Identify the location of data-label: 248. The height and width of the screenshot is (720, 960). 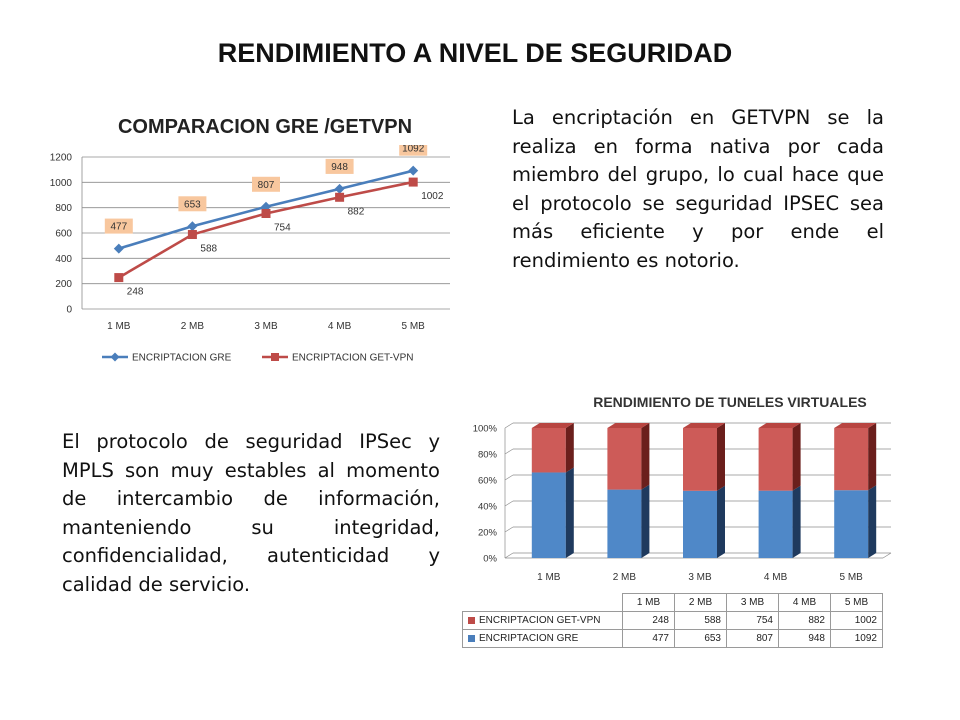
(135, 292).